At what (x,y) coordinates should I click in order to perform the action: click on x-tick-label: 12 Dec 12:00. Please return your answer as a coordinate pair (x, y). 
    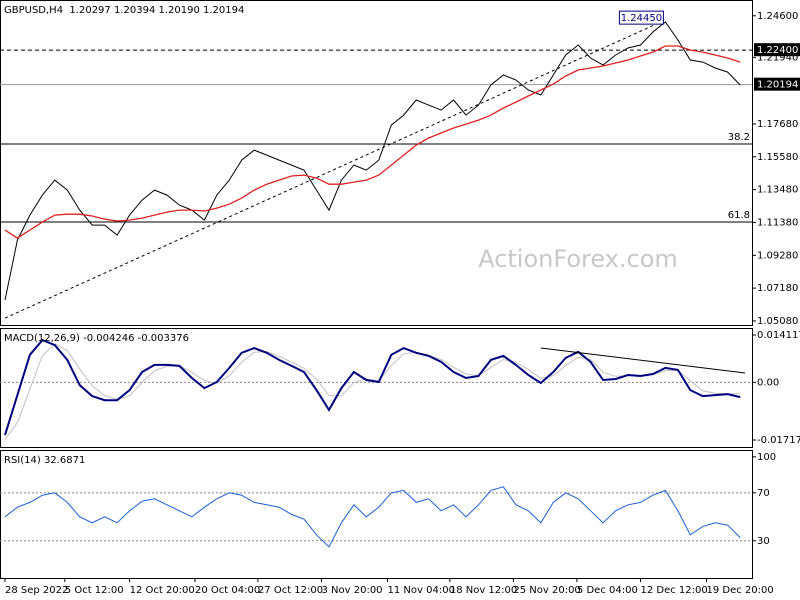
    Looking at the image, I should click on (673, 590).